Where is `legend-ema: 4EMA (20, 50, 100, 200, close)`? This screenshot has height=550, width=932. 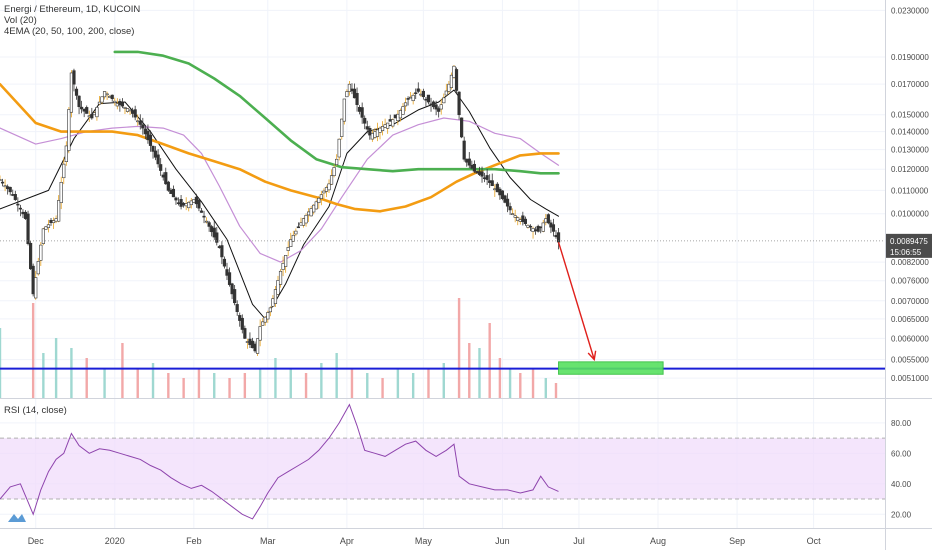 legend-ema: 4EMA (20, 50, 100, 200, close) is located at coordinates (69, 31).